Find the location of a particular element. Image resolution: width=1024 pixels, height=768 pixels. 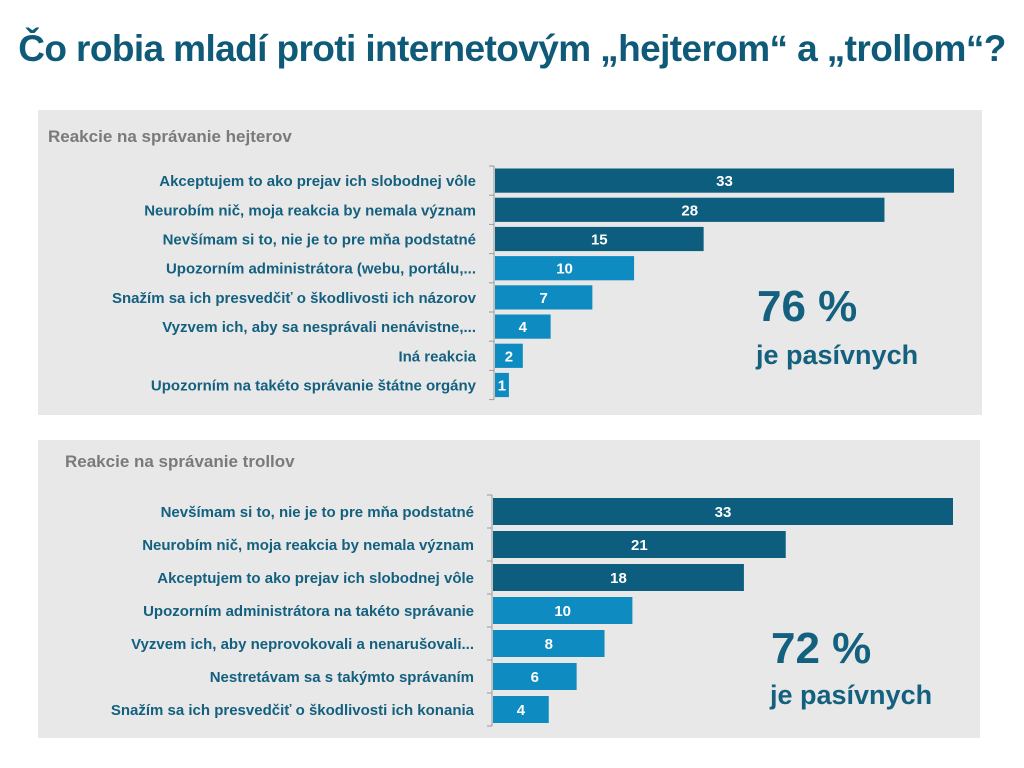

trolls-chart-title: Reakcie na správanie trollov is located at coordinates (180, 461).